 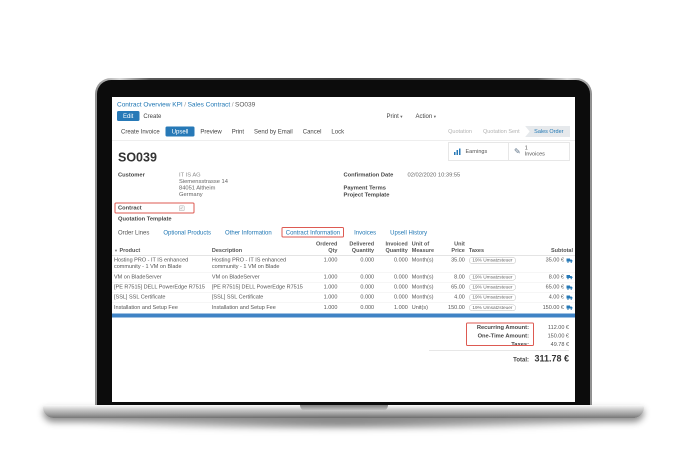 What do you see at coordinates (259, 248) in the screenshot?
I see `col-header-description: Description` at bounding box center [259, 248].